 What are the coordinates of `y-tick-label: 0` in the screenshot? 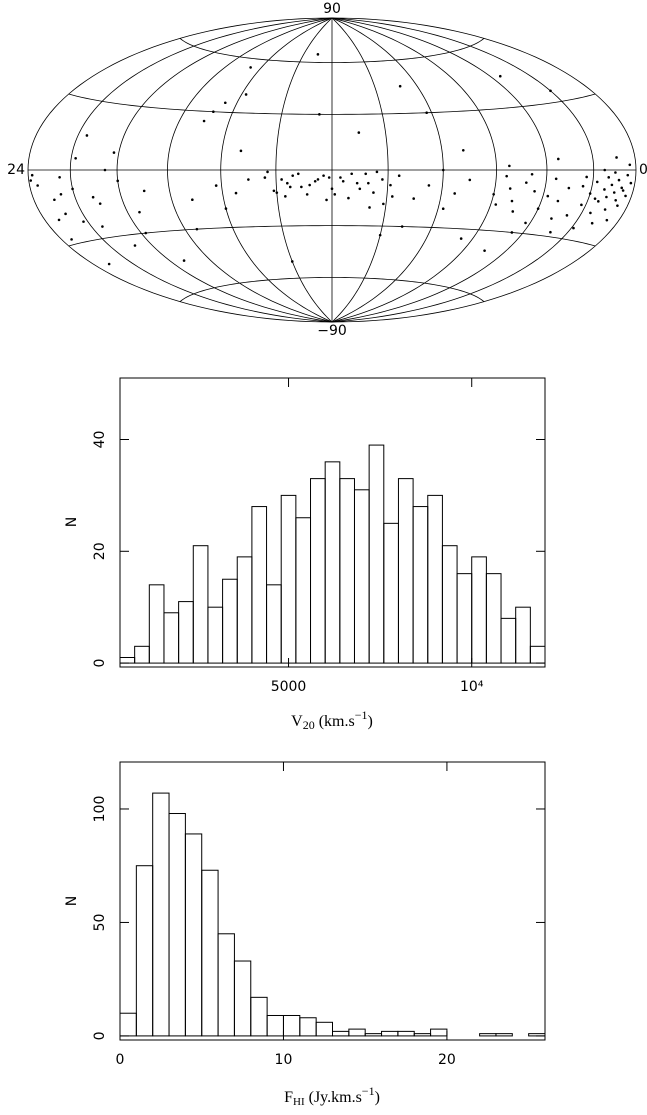 It's located at (100, 1035).